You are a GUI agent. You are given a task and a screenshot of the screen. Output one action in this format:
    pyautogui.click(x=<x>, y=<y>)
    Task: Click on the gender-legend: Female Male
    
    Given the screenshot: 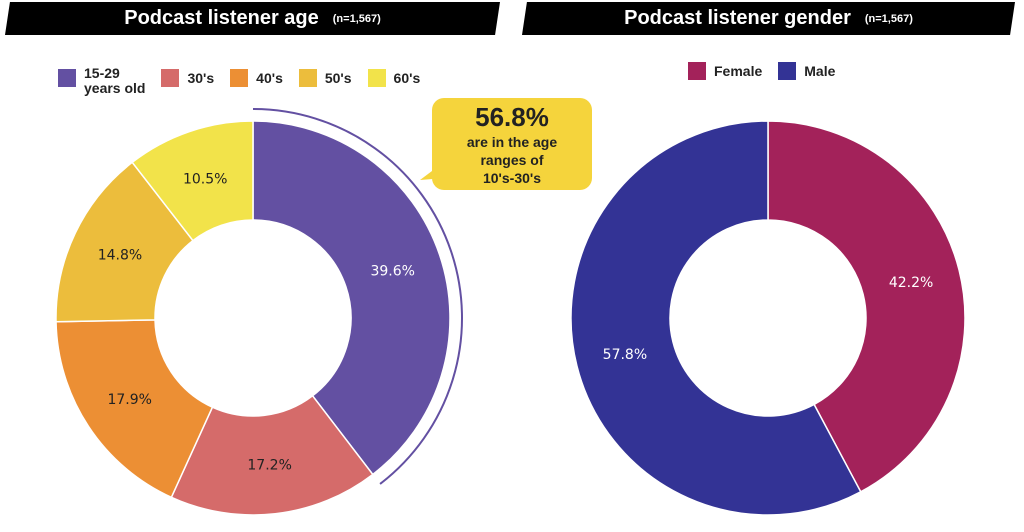 What is the action you would take?
    pyautogui.click(x=769, y=71)
    